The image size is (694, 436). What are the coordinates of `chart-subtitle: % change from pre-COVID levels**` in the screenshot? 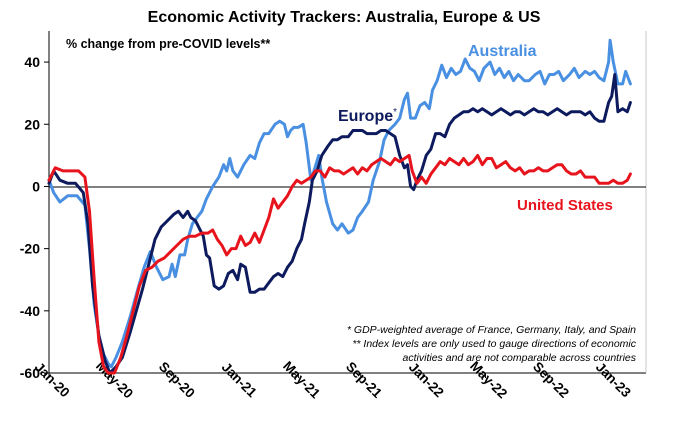 It's located at (168, 44).